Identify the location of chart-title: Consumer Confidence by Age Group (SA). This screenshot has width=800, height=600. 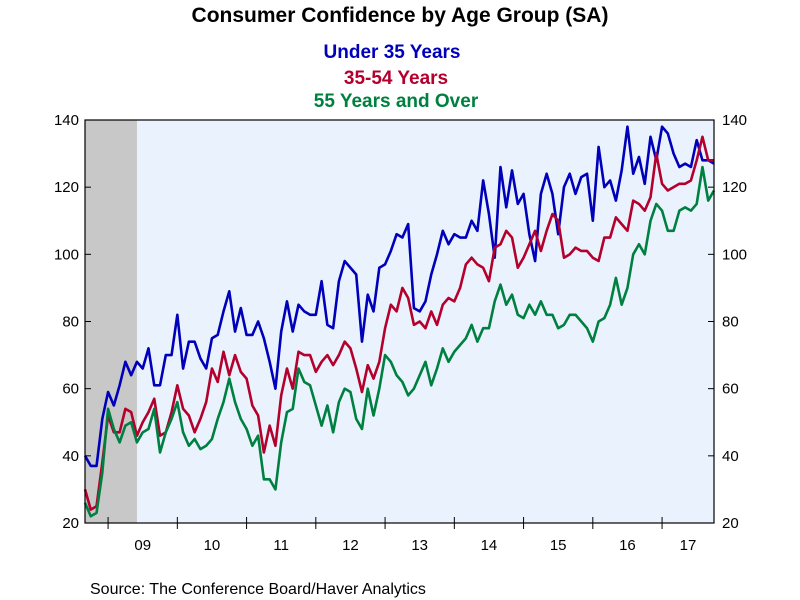
(400, 15).